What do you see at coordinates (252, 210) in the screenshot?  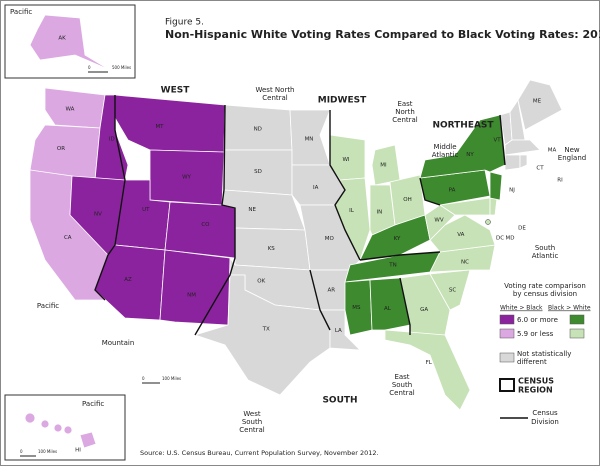 I see `state-label: NE` at bounding box center [252, 210].